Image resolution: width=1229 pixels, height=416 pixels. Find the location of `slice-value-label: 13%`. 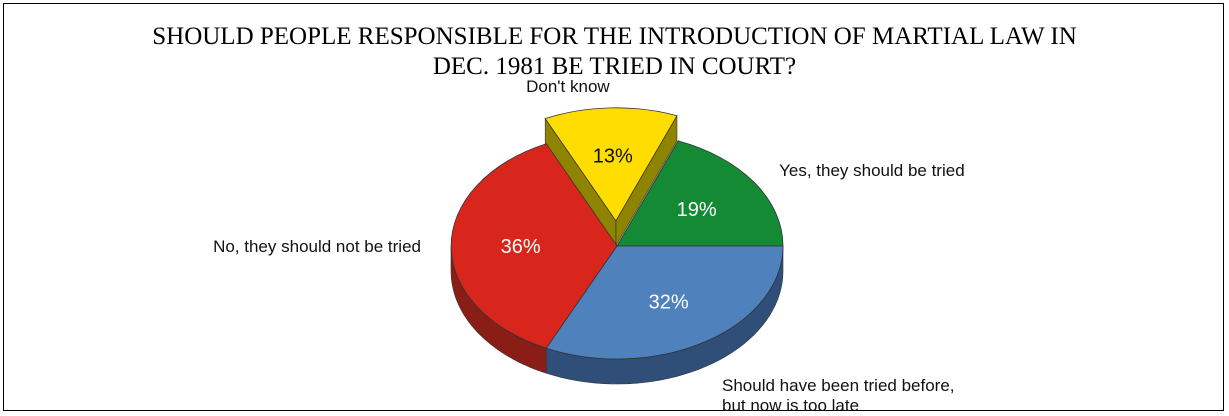

slice-value-label: 13% is located at coordinates (613, 156).